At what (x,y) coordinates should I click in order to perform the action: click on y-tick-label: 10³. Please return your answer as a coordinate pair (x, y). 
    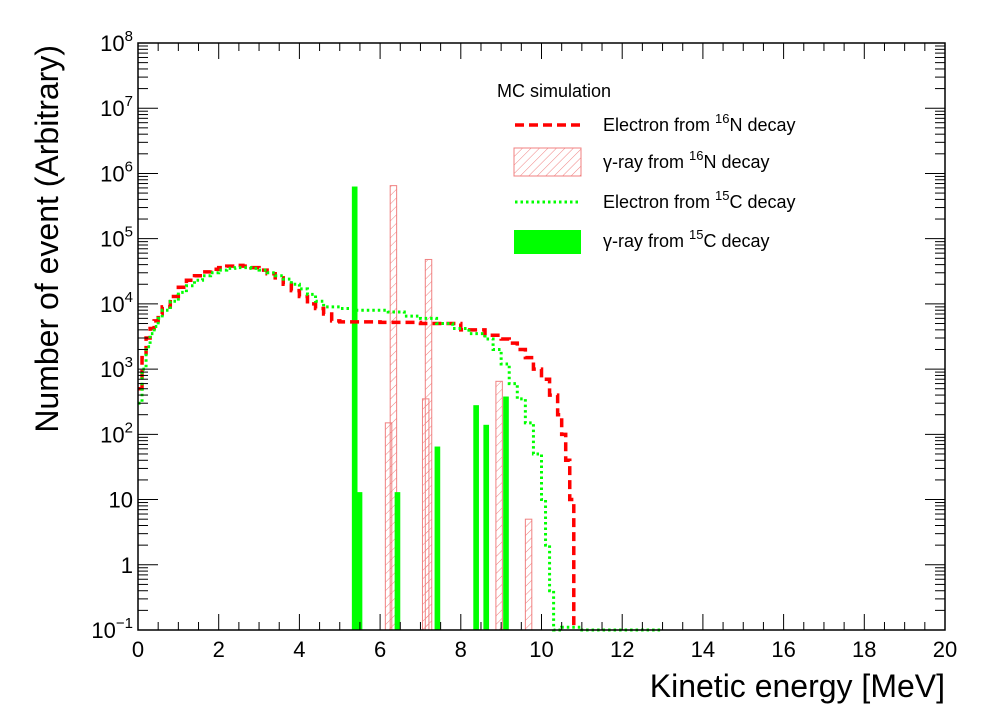
    Looking at the image, I should click on (116, 368).